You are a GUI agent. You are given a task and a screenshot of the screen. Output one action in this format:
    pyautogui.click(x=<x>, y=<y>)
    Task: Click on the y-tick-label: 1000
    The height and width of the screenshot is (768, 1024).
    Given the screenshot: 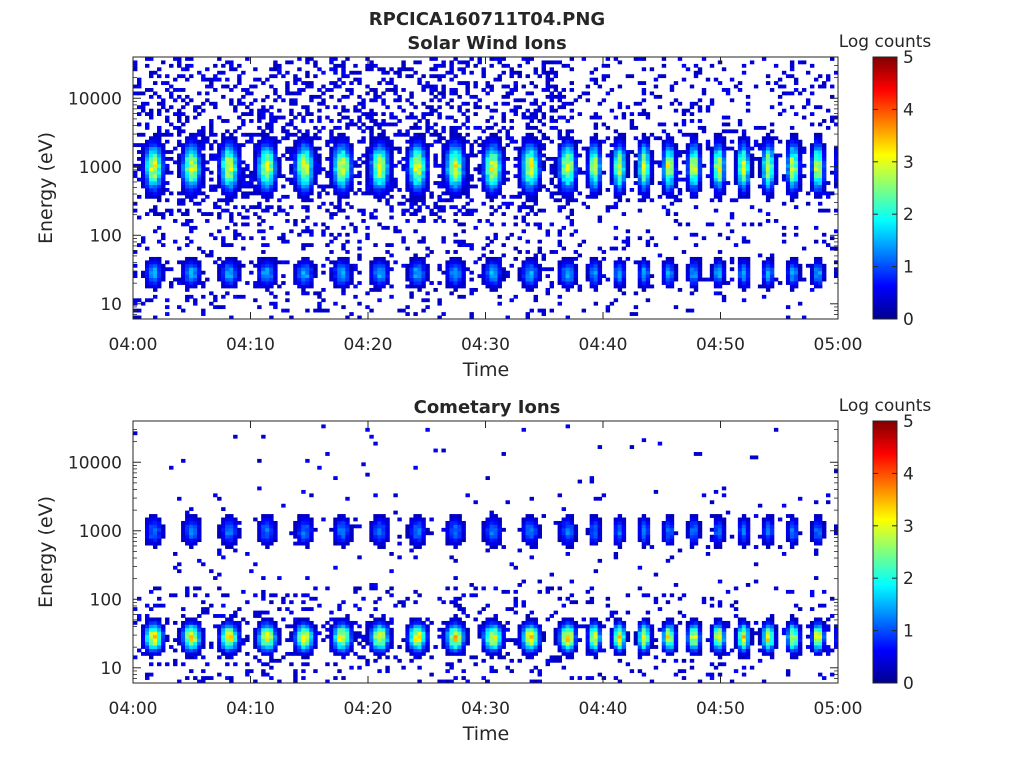 What is the action you would take?
    pyautogui.click(x=100, y=168)
    